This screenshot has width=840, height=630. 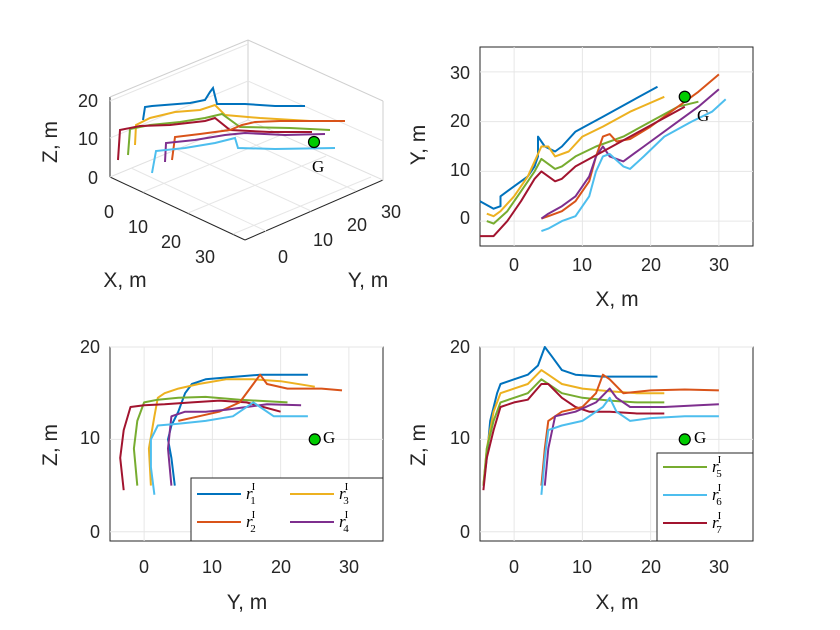 I want to click on line-xy-r2, so click(x=630, y=146).